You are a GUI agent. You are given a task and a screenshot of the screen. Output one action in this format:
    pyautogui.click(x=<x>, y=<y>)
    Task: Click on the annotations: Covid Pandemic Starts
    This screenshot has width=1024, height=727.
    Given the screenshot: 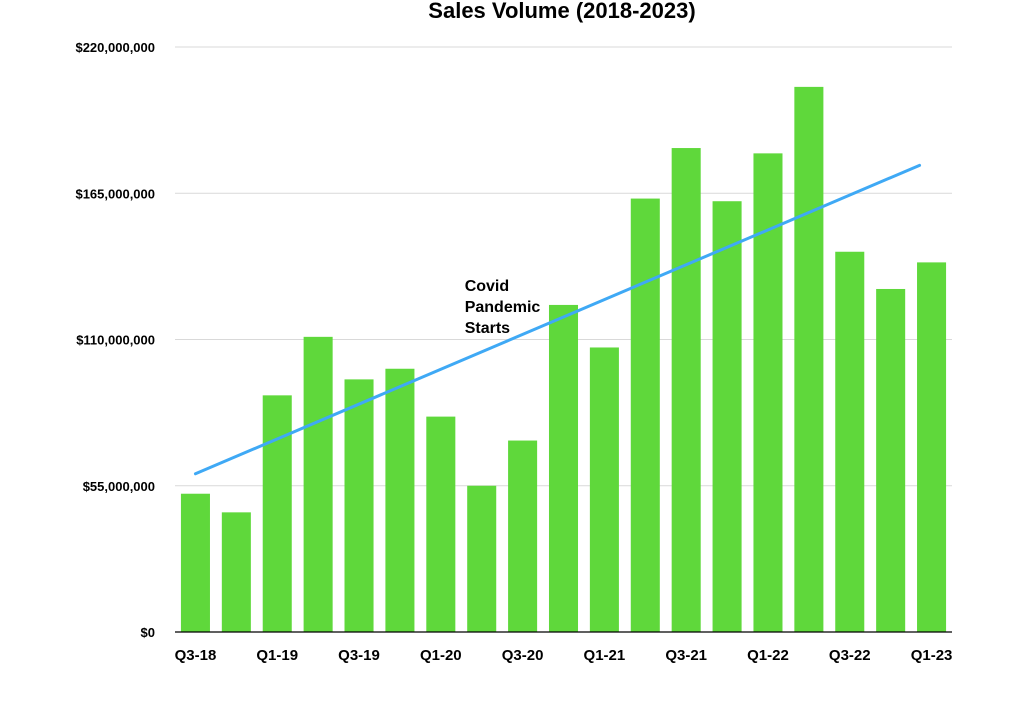 What is the action you would take?
    pyautogui.click(x=503, y=307)
    